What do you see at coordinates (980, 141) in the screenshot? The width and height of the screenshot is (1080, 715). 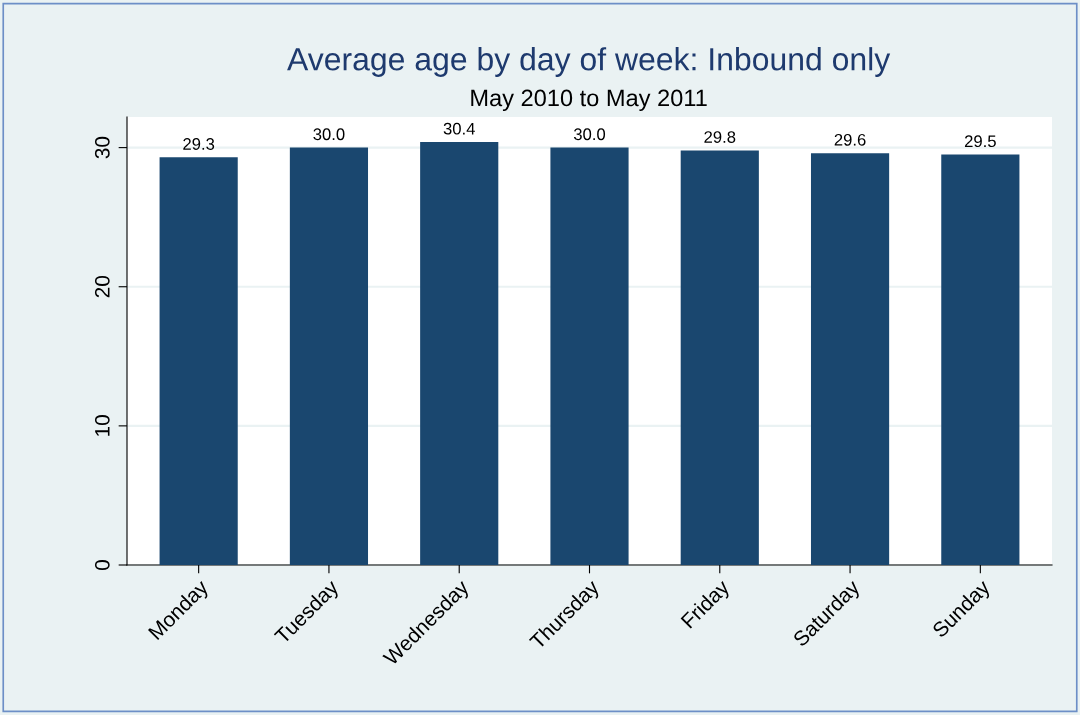 I see `data-label: 29.5` at bounding box center [980, 141].